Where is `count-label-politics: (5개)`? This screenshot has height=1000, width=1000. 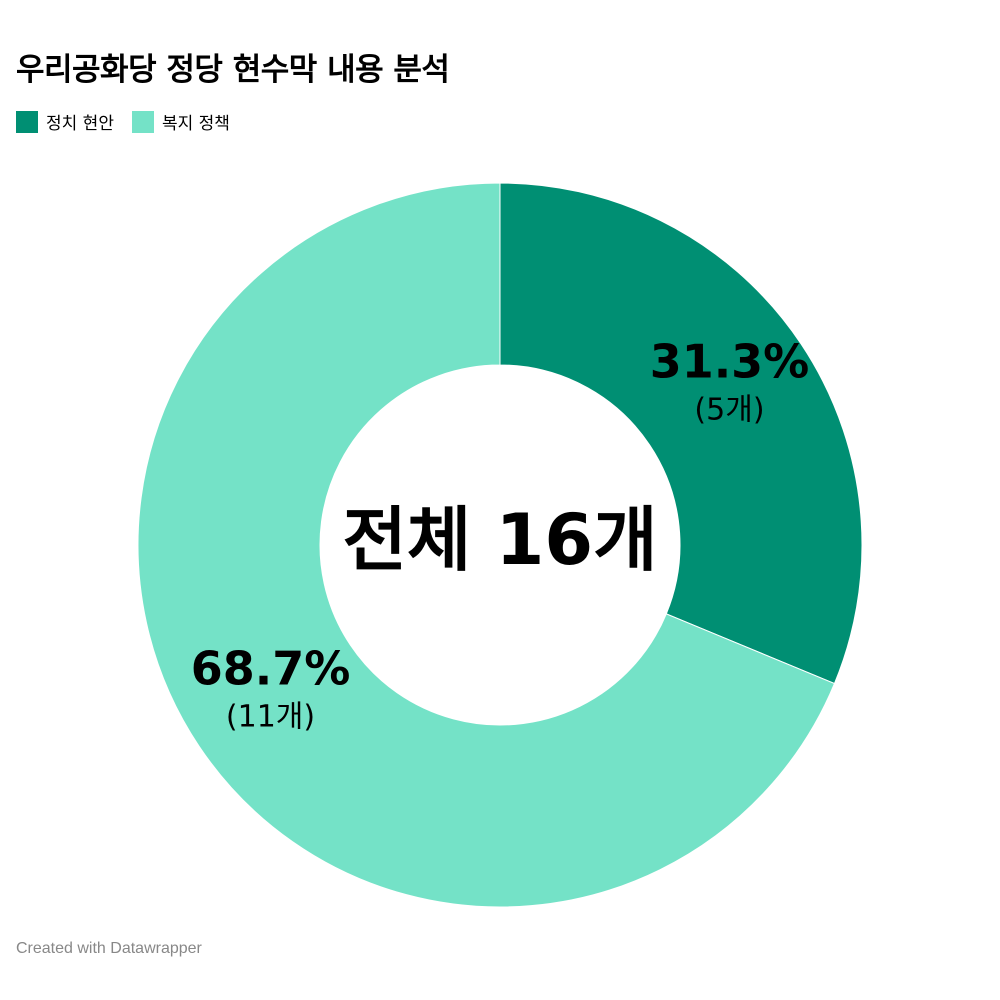 count-label-politics: (5개) is located at coordinates (729, 410).